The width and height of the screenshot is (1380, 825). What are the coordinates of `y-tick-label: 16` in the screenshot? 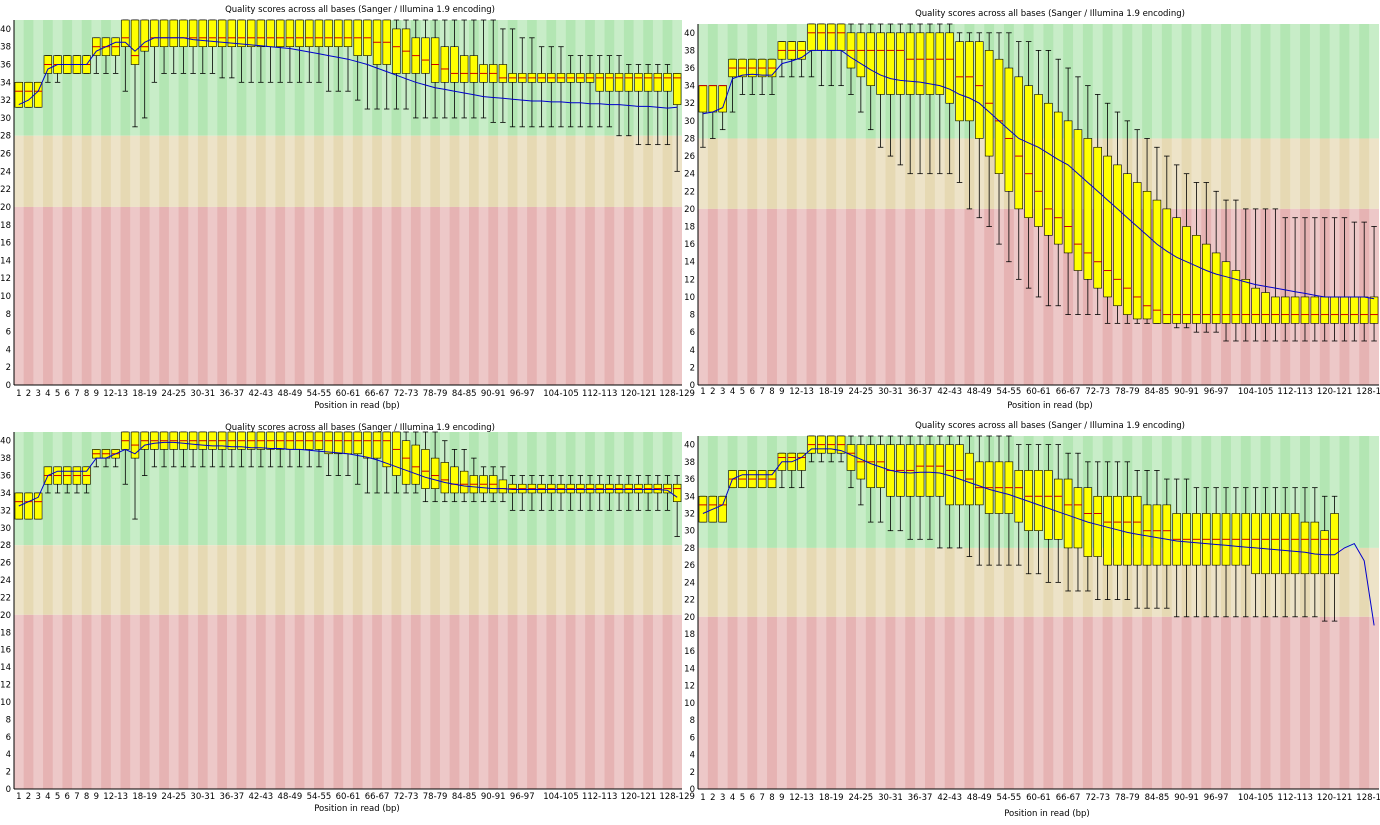 It's located at (5, 651).